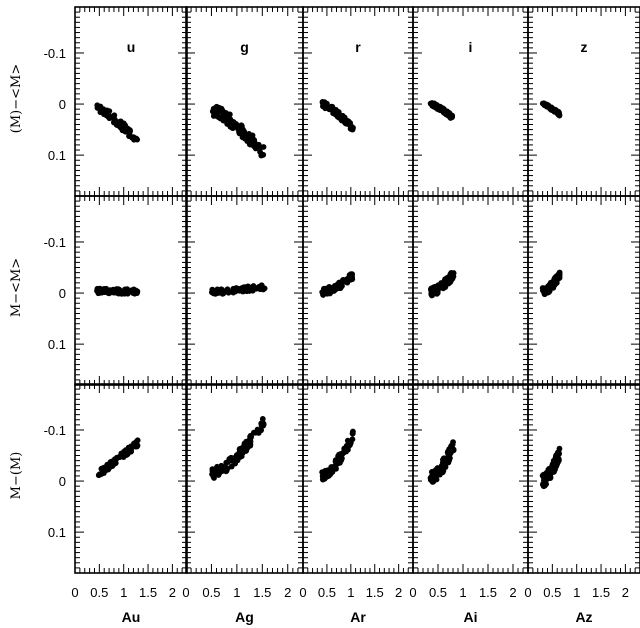 The height and width of the screenshot is (628, 640). Describe the element at coordinates (131, 617) in the screenshot. I see `x-axis-label: Au` at that location.